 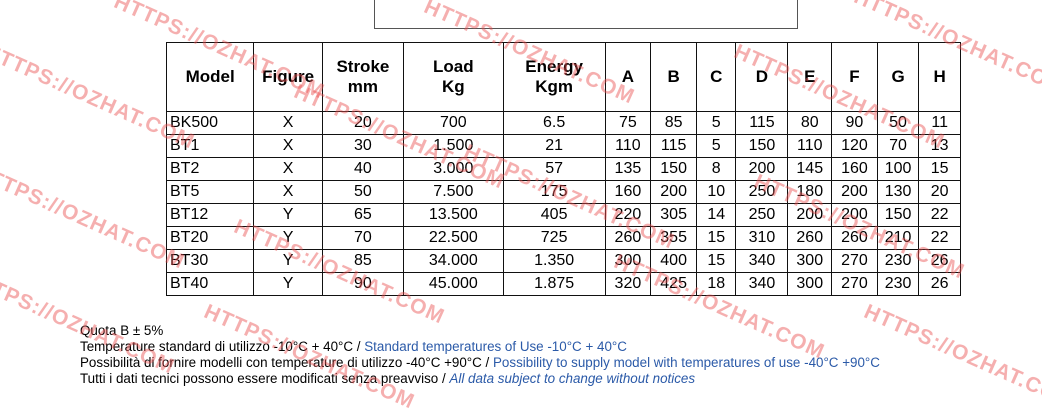 I want to click on col-header-model: Model, so click(x=210, y=77).